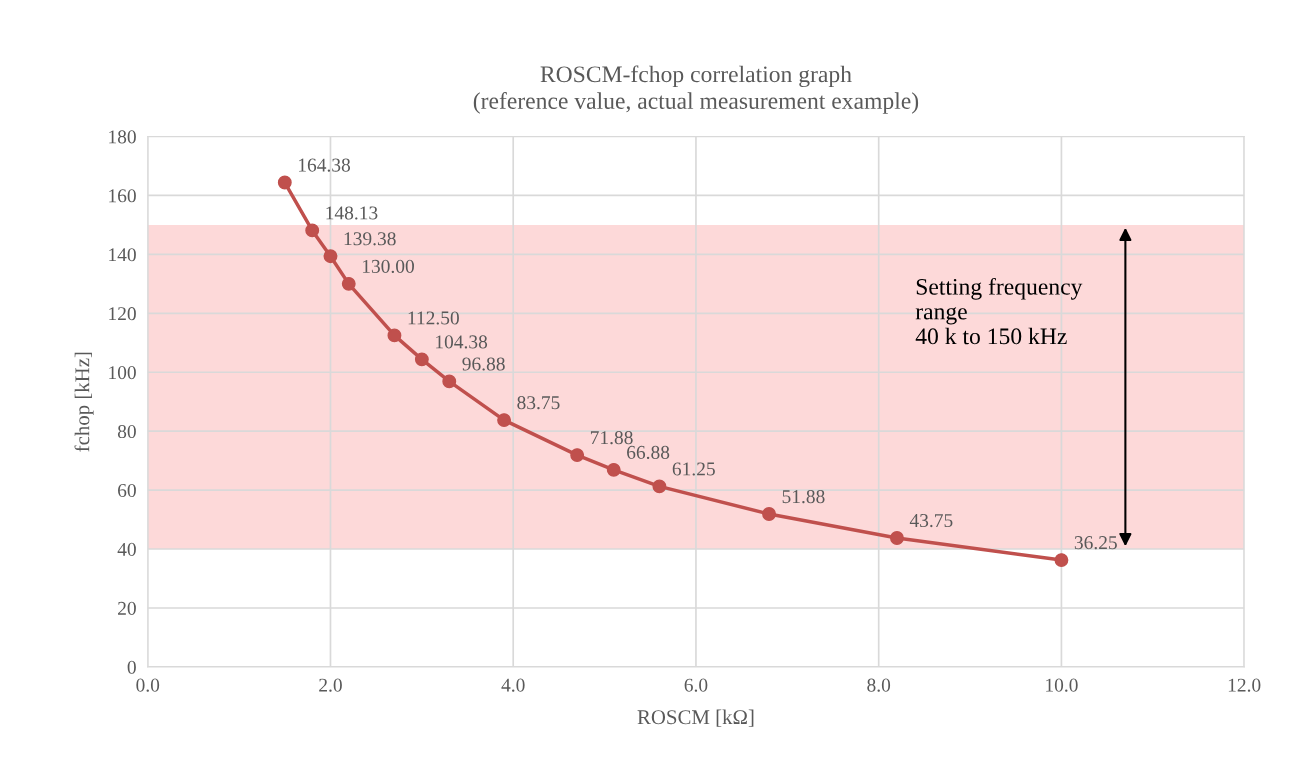 The height and width of the screenshot is (780, 1296). Describe the element at coordinates (122, 255) in the screenshot. I see `y-tick-label: 140` at that location.